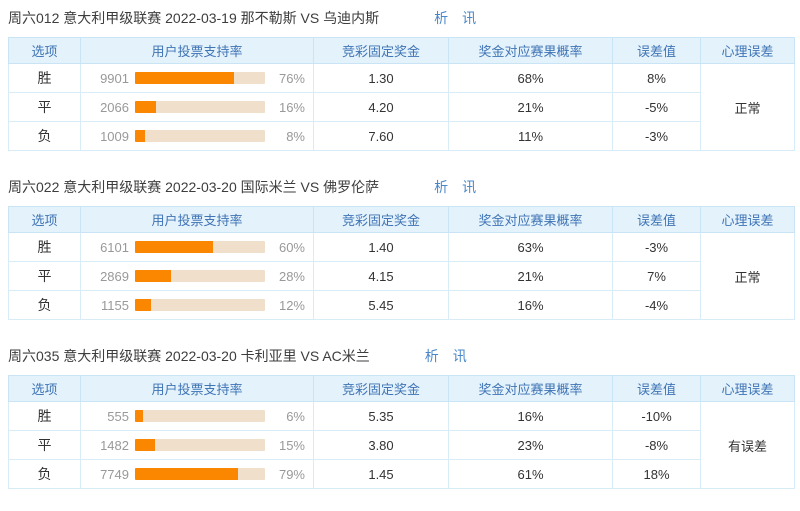  I want to click on vote-bar-group: 1482 15%, so click(197, 445).